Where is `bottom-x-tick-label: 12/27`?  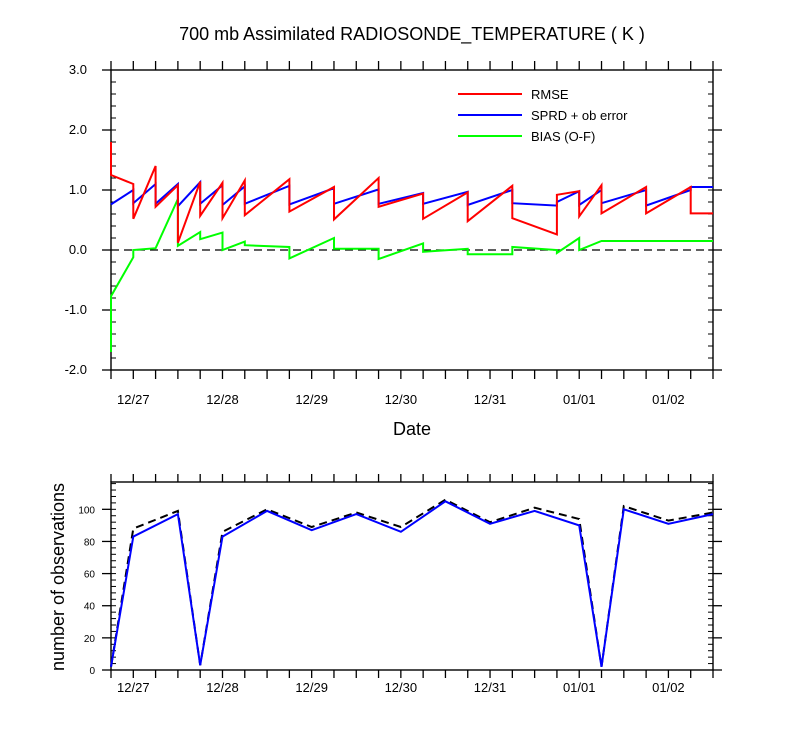 bottom-x-tick-label: 12/27 is located at coordinates (133, 687).